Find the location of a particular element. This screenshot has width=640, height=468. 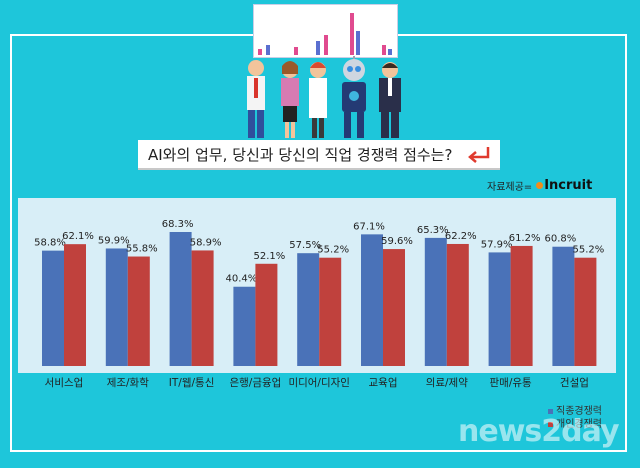

data-label-job-7: 57.9% is located at coordinates (497, 244).